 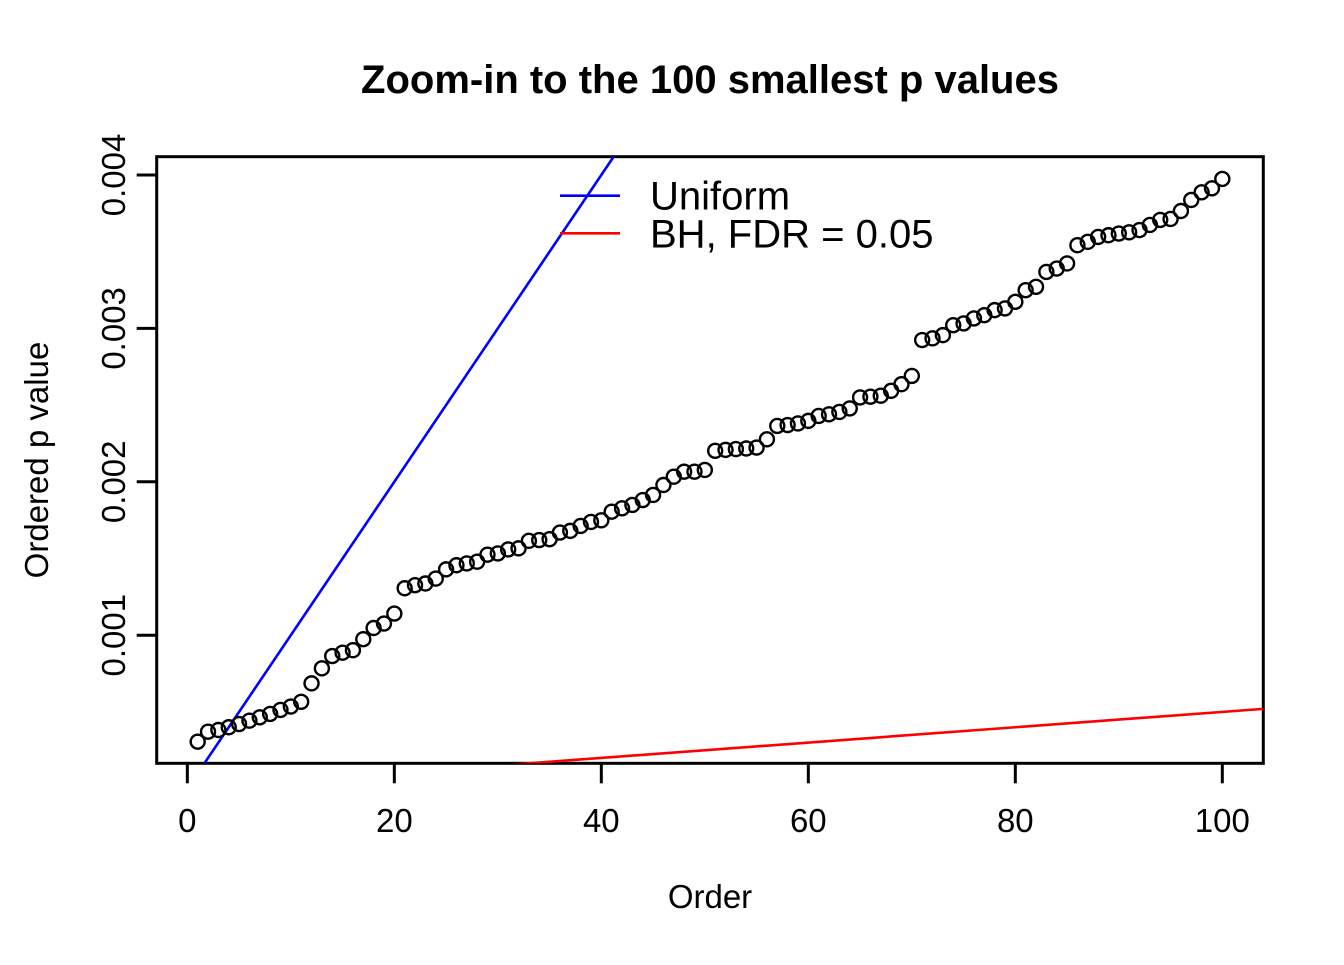 I want to click on x-axis-ticks: 0 20 40 60 80 100, so click(x=714, y=801).